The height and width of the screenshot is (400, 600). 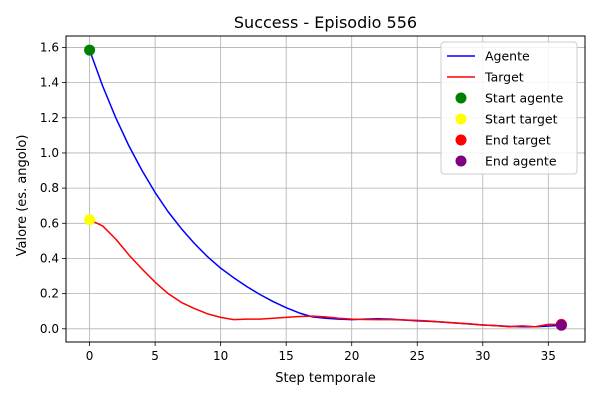 What do you see at coordinates (504, 77) in the screenshot?
I see `legend-label-target: Target` at bounding box center [504, 77].